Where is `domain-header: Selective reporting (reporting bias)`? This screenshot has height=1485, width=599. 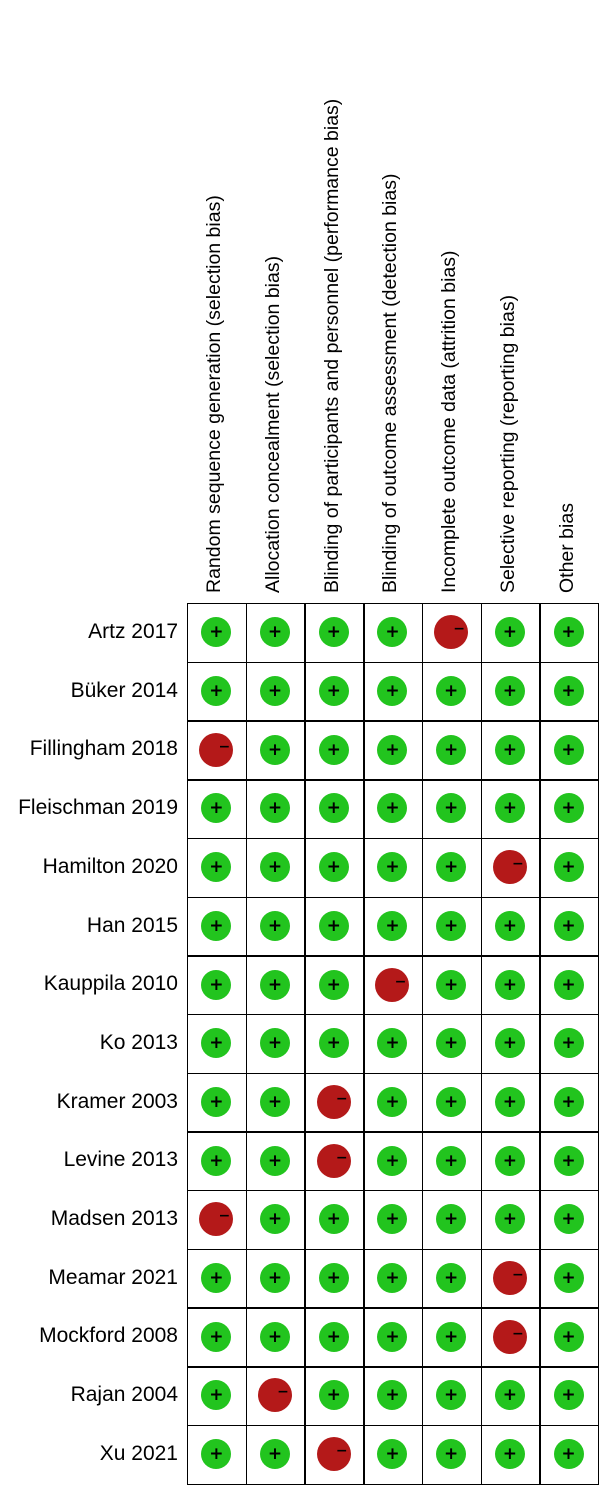
domain-header: Selective reporting (reporting bias) is located at coordinates (507, 443).